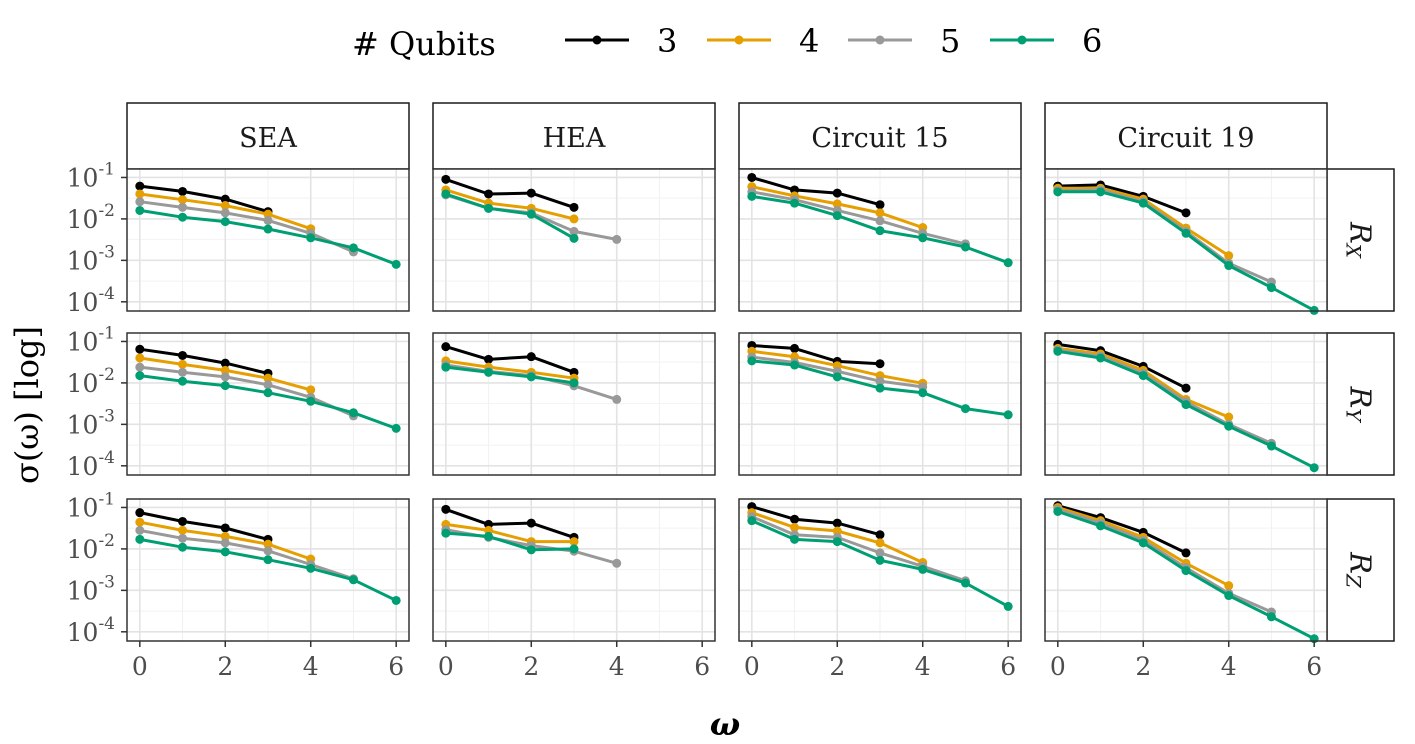 This screenshot has height=744, width=1415. I want to click on legend-entry-3: 3, so click(621, 41).